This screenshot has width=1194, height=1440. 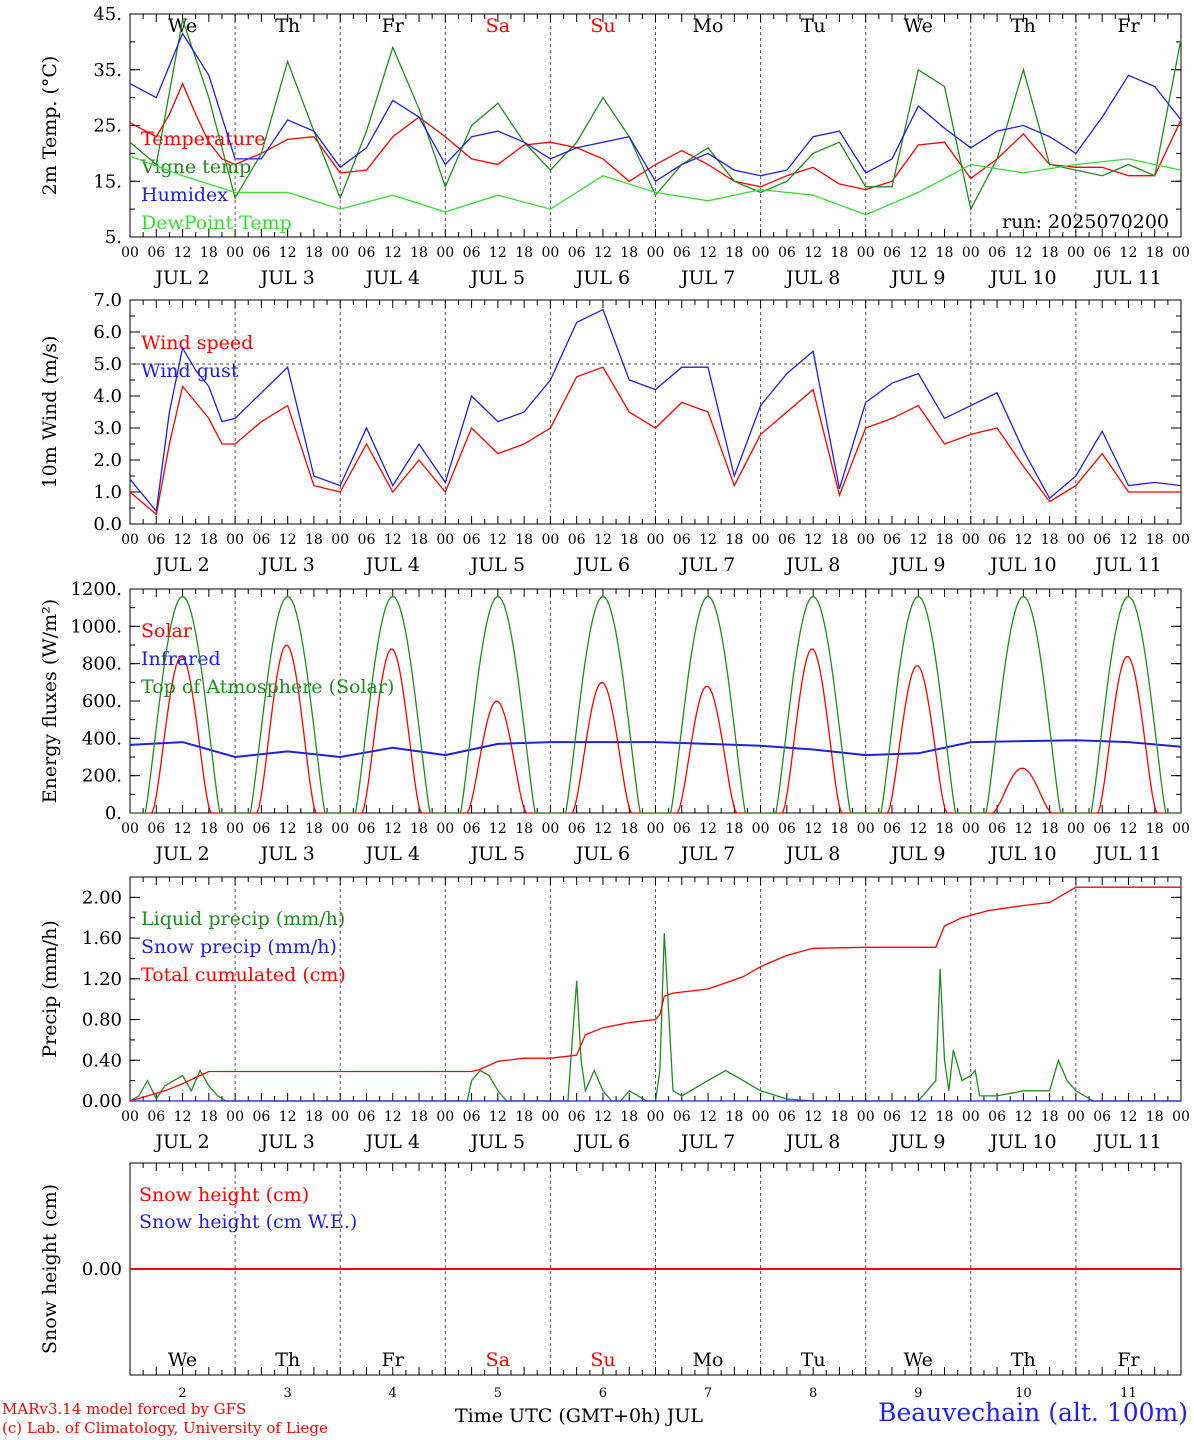 I want to click on precip-y-axis-label: Precip (mm/h), so click(x=50, y=989).